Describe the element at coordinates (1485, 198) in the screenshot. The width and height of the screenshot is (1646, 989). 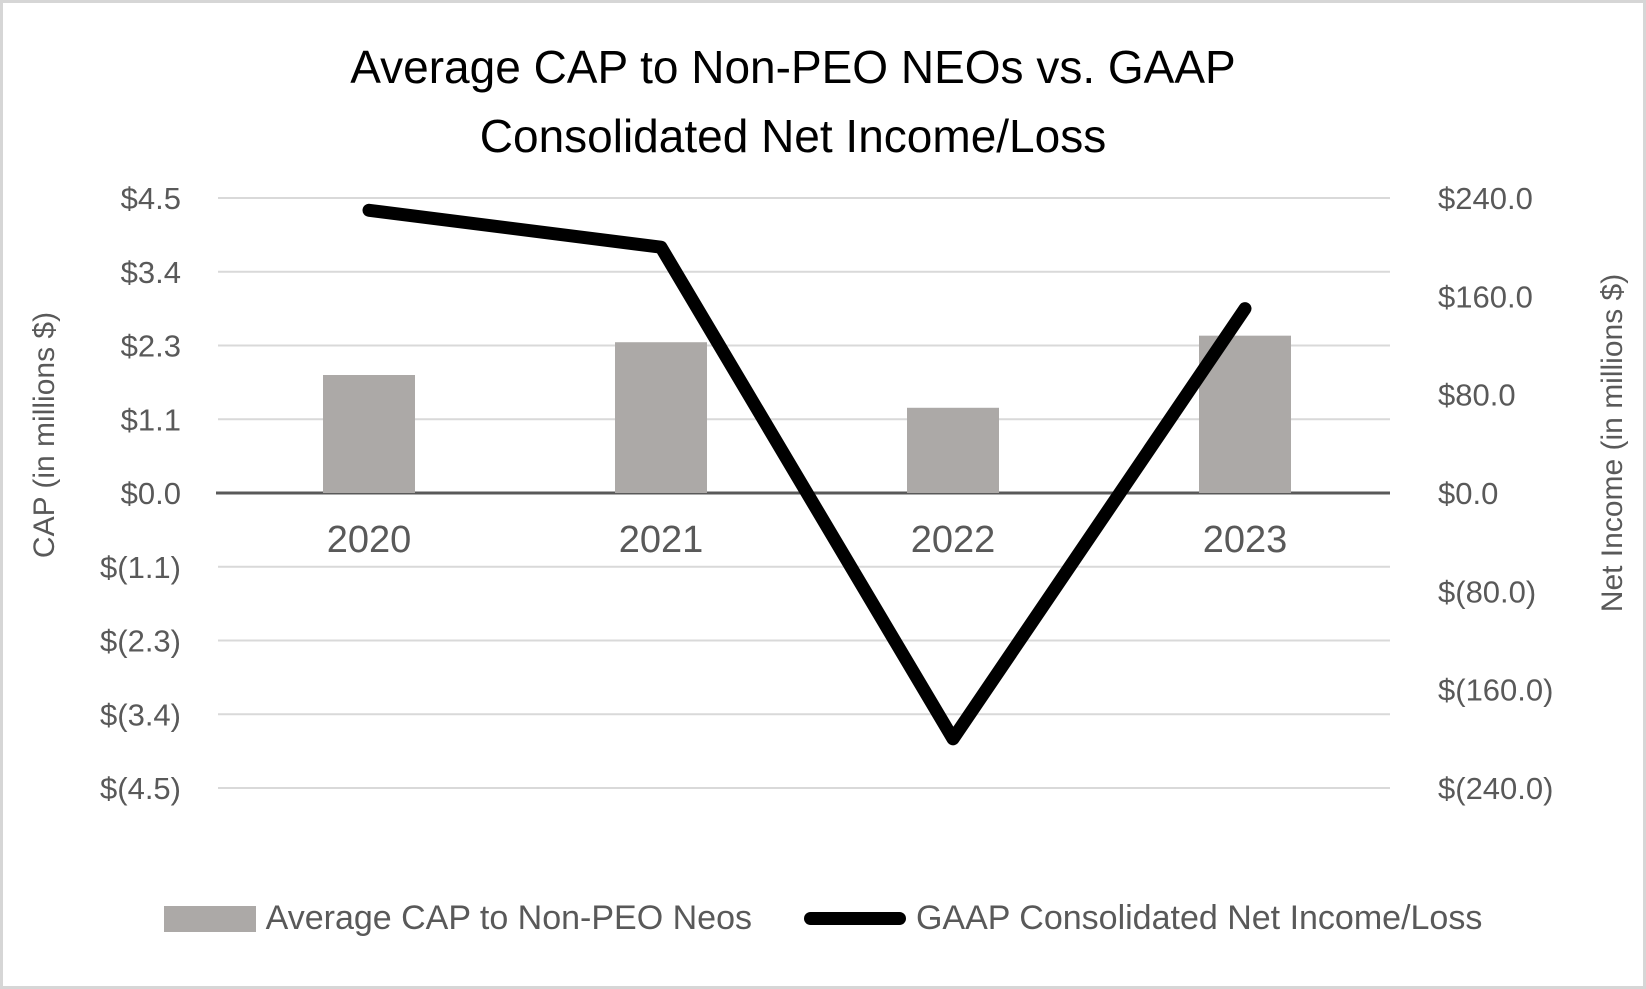
I see `right-axis-tick-label: $240.0` at that location.